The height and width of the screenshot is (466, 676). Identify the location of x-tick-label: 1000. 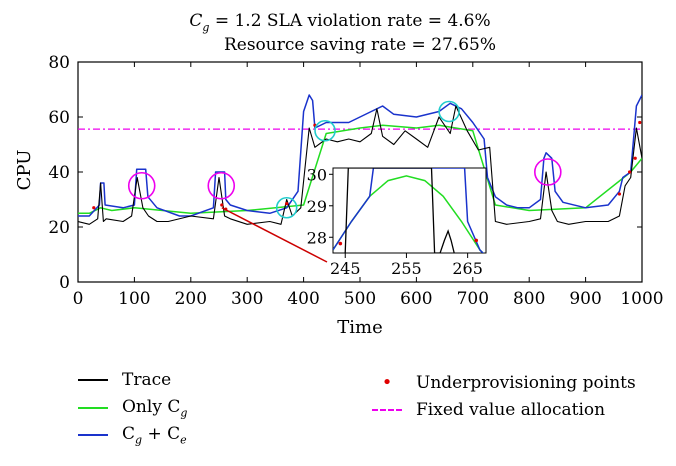
(641, 299).